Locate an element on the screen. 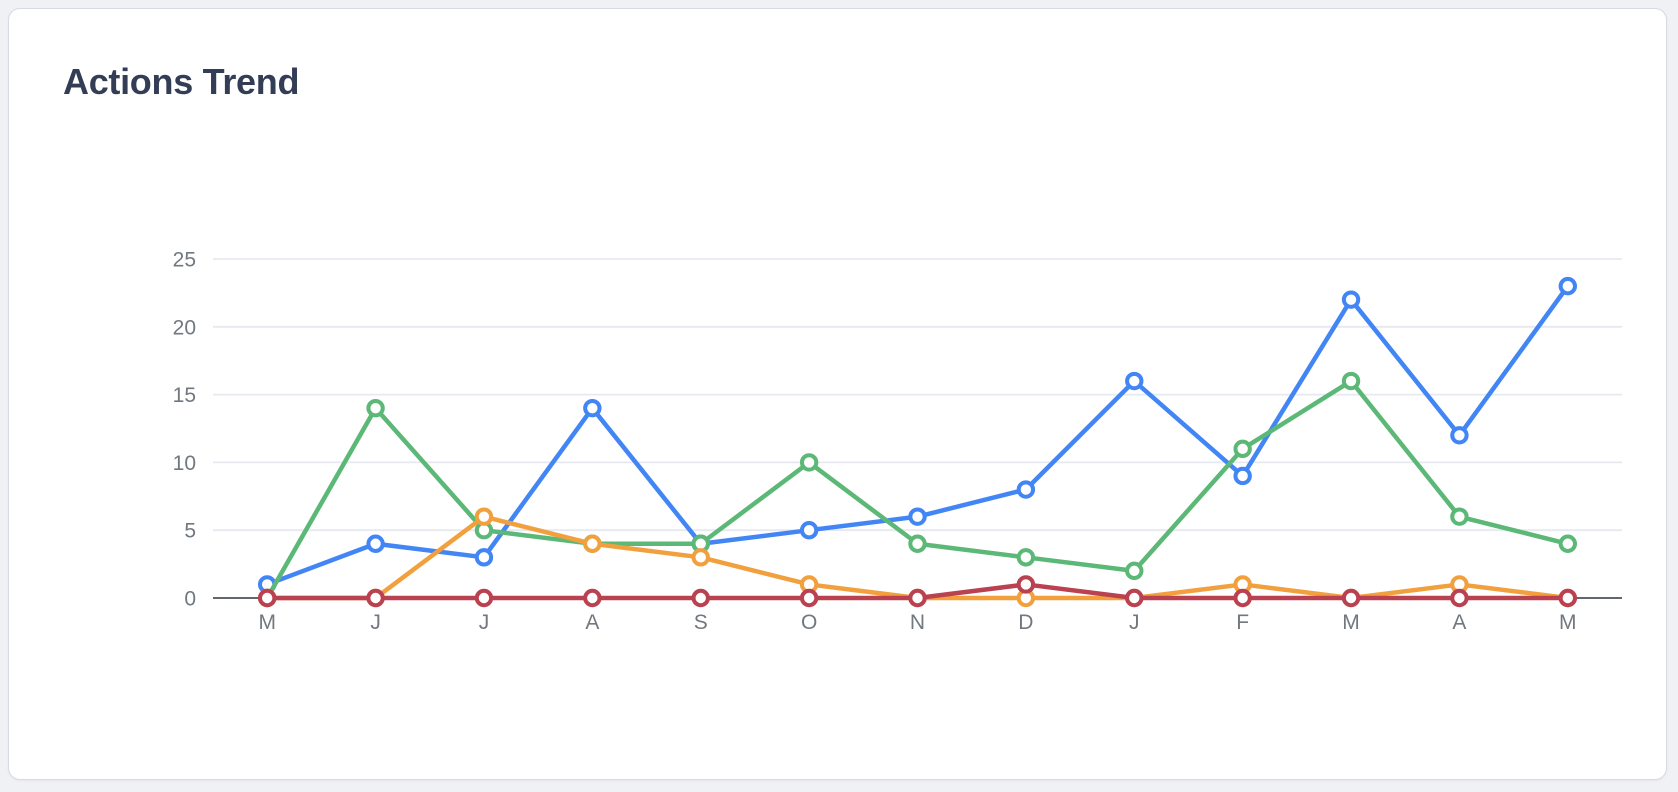 This screenshot has width=1678, height=792. x-axis-tick-label: S is located at coordinates (701, 622).